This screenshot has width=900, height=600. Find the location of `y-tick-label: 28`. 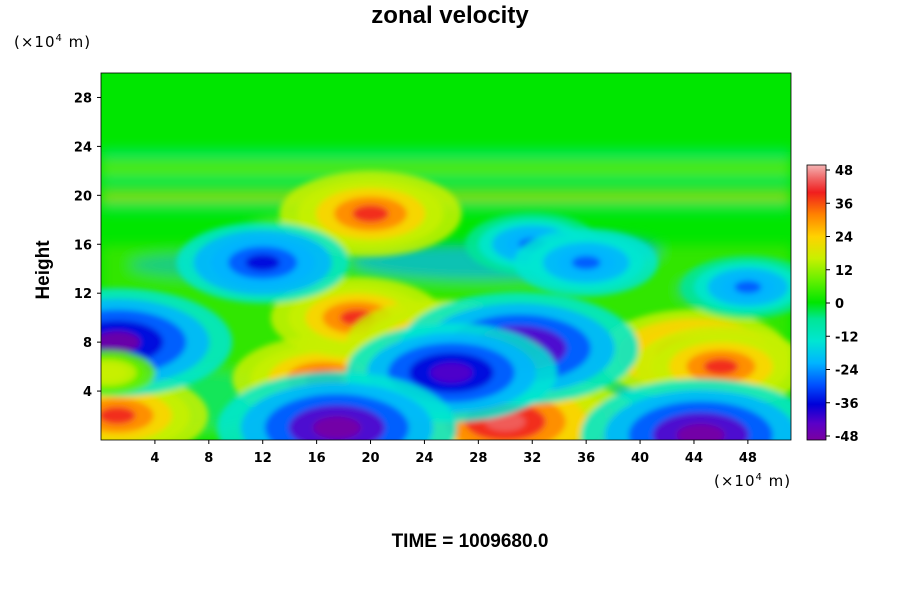

y-tick-label: 28 is located at coordinates (83, 98).